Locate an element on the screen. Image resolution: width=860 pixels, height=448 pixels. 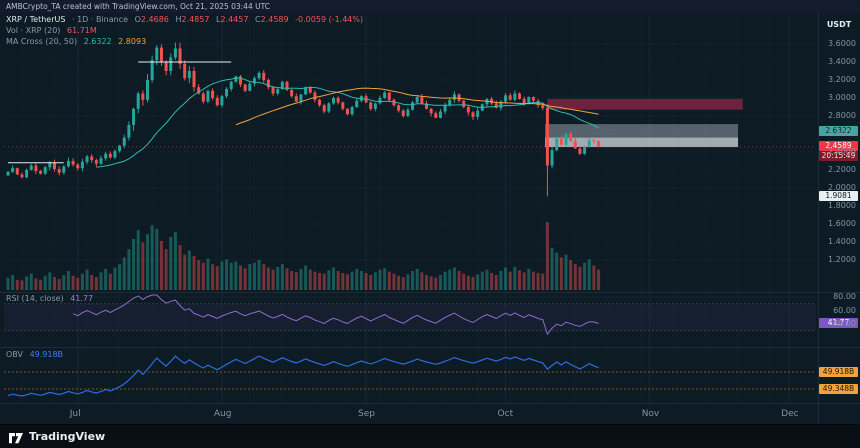
price-tick: 2.0000 is located at coordinates (842, 187).